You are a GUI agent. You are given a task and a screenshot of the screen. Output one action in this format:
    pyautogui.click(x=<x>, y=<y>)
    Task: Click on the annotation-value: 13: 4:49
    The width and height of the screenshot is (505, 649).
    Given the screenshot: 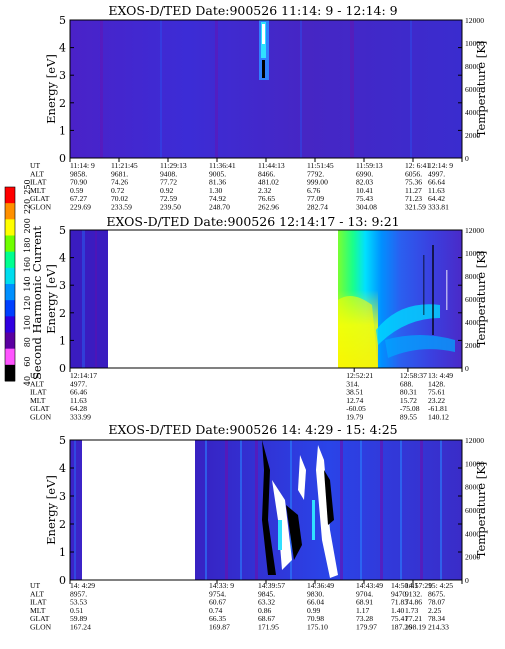 What is the action you would take?
    pyautogui.click(x=440, y=375)
    